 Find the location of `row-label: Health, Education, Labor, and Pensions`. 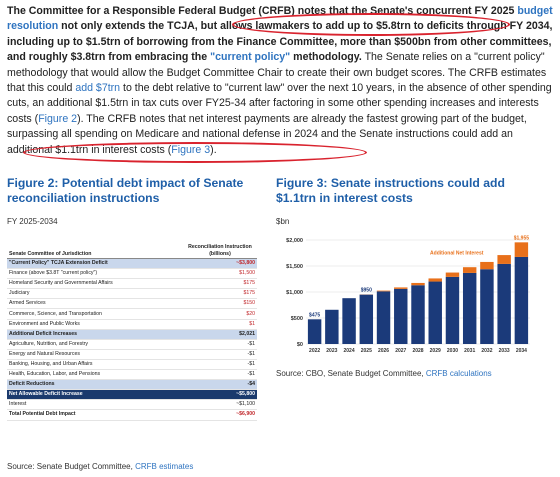

row-label: Health, Education, Labor, and Pensions is located at coordinates (95, 375).